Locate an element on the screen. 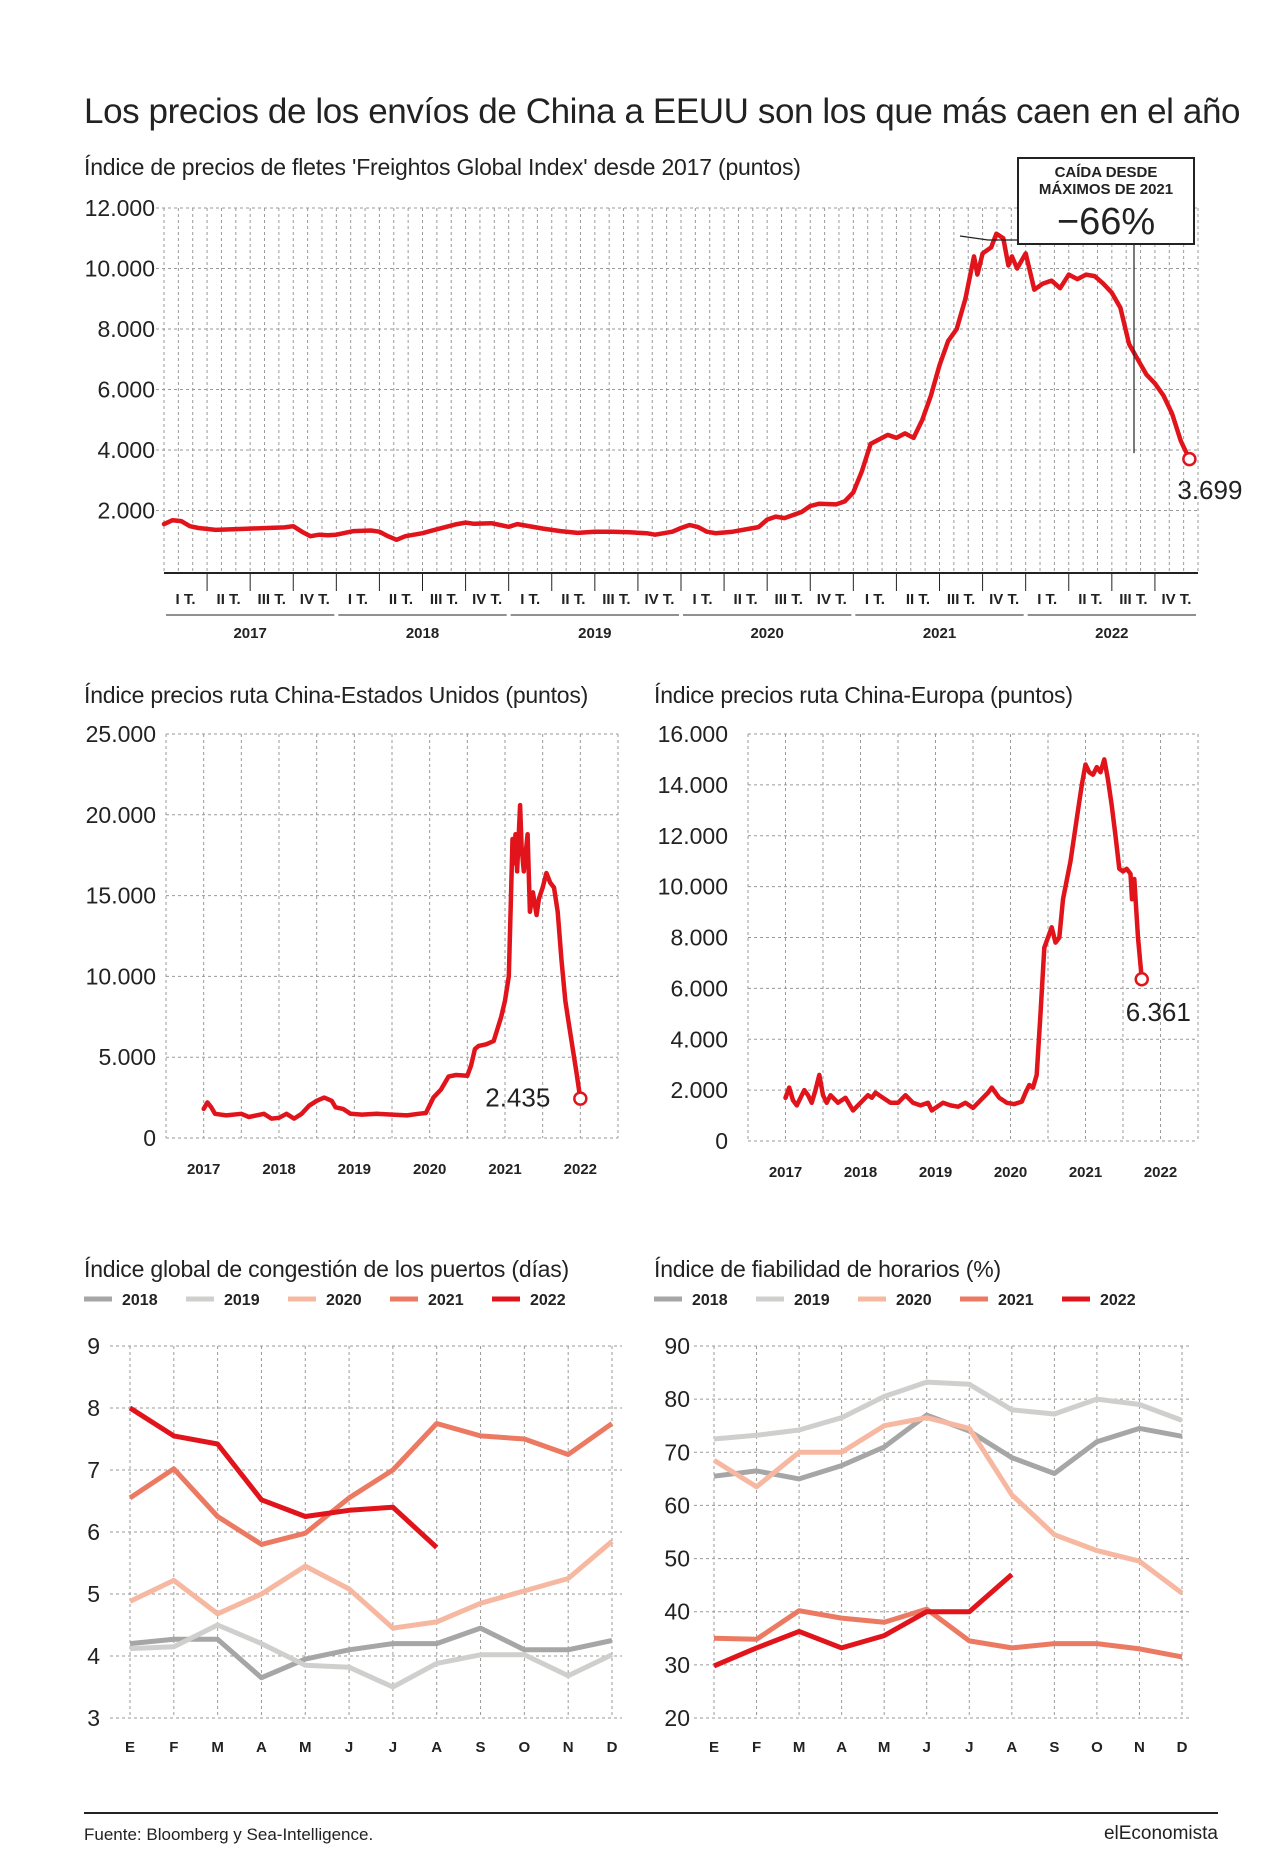 The image size is (1272, 1872). congestion-month-label: A is located at coordinates (436, 1747).